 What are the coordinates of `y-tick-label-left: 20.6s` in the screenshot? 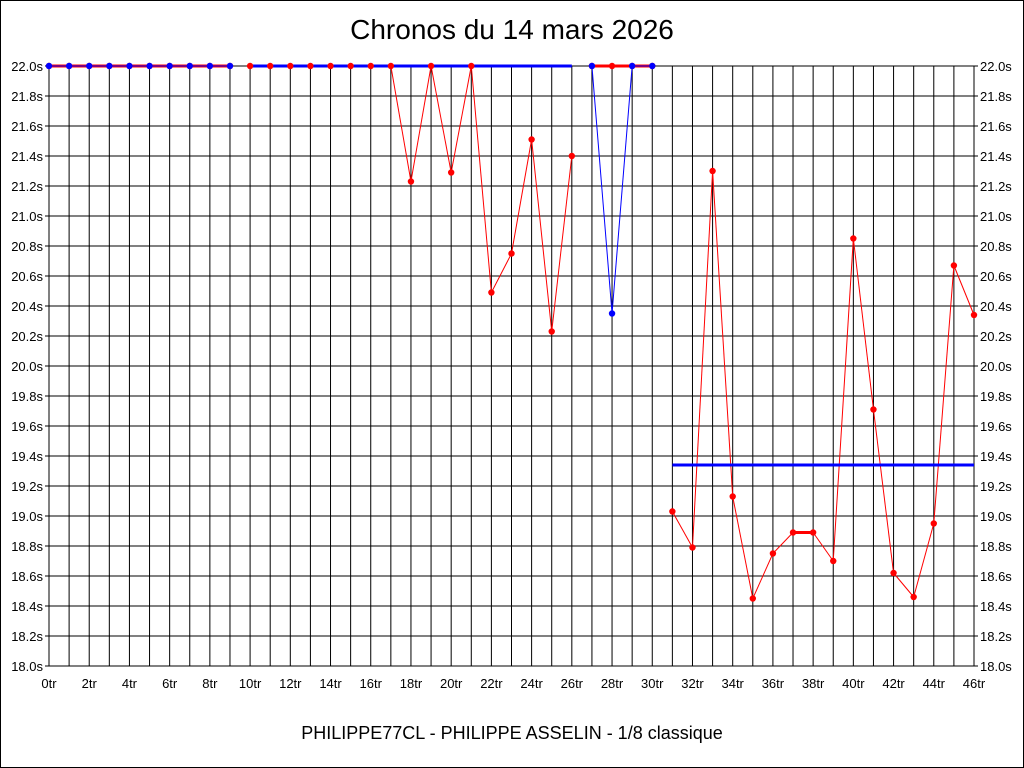 It's located at (27, 276).